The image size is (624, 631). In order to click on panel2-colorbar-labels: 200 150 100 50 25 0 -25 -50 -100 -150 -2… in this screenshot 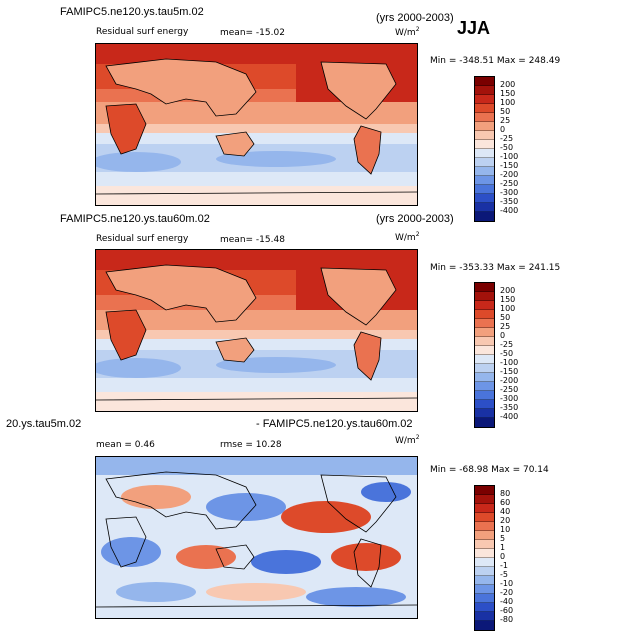, I will do `click(509, 353)`.